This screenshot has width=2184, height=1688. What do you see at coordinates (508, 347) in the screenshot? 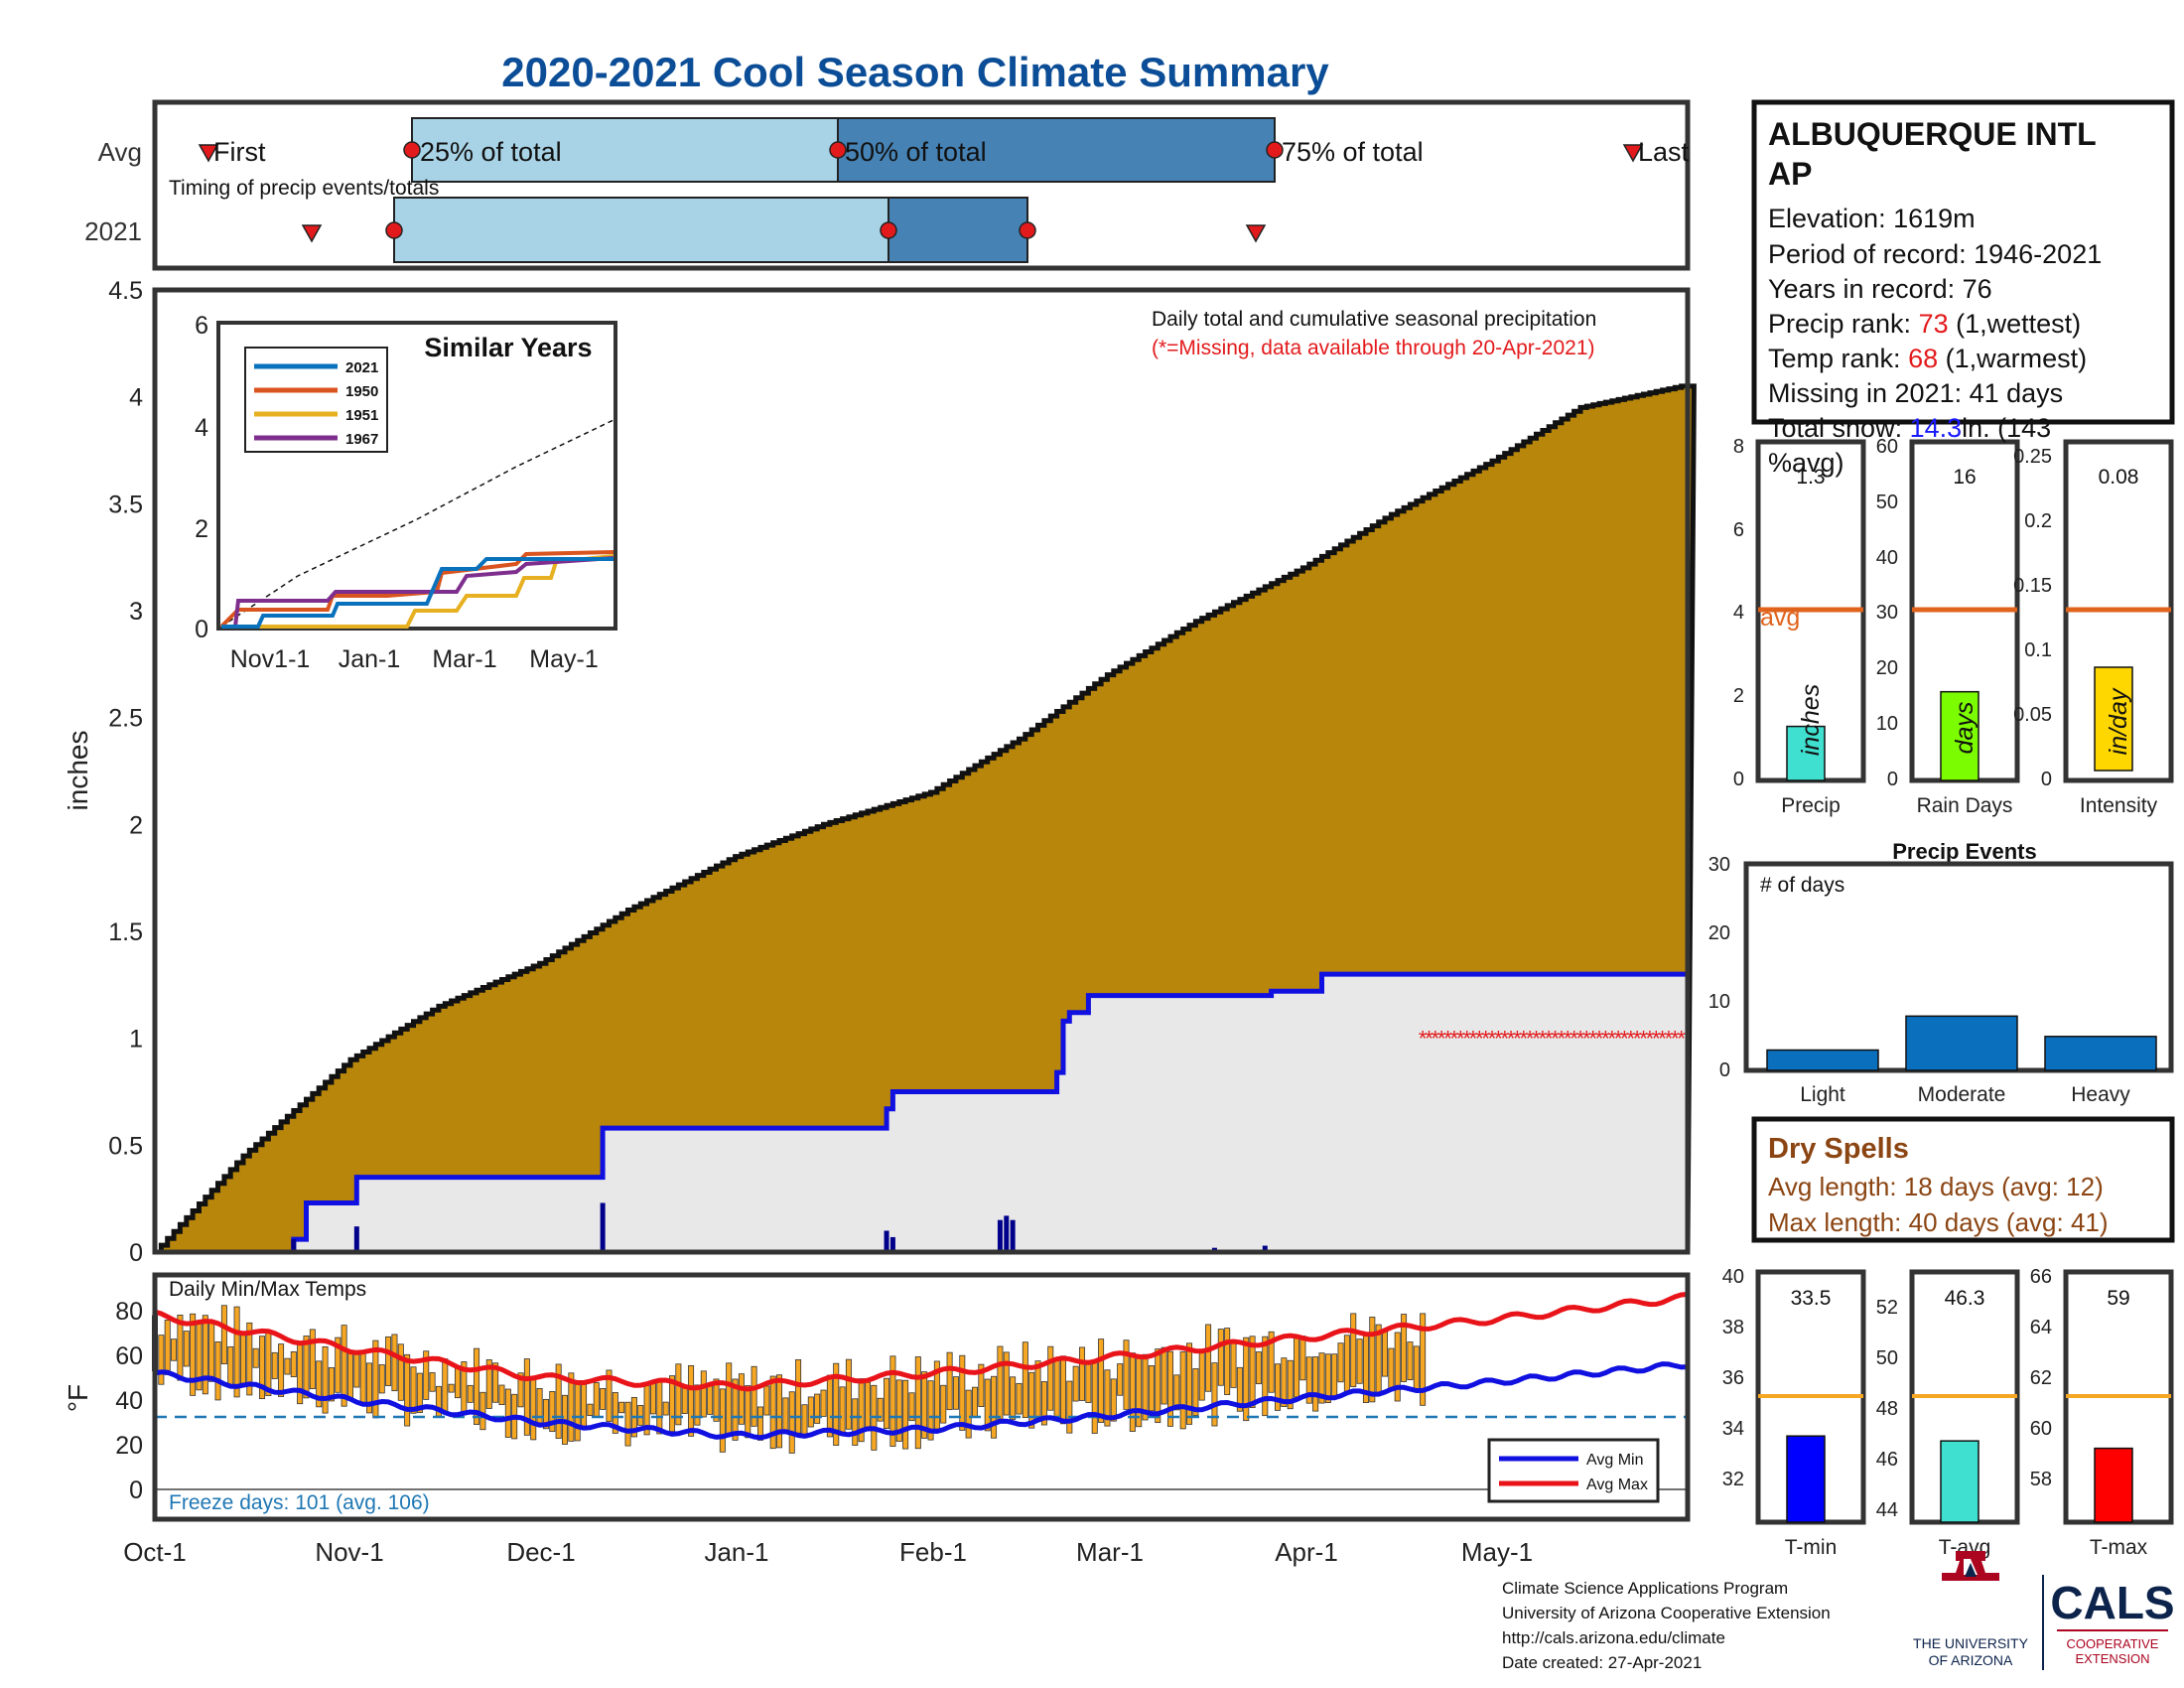
I see `inset-title: Similar Years` at bounding box center [508, 347].